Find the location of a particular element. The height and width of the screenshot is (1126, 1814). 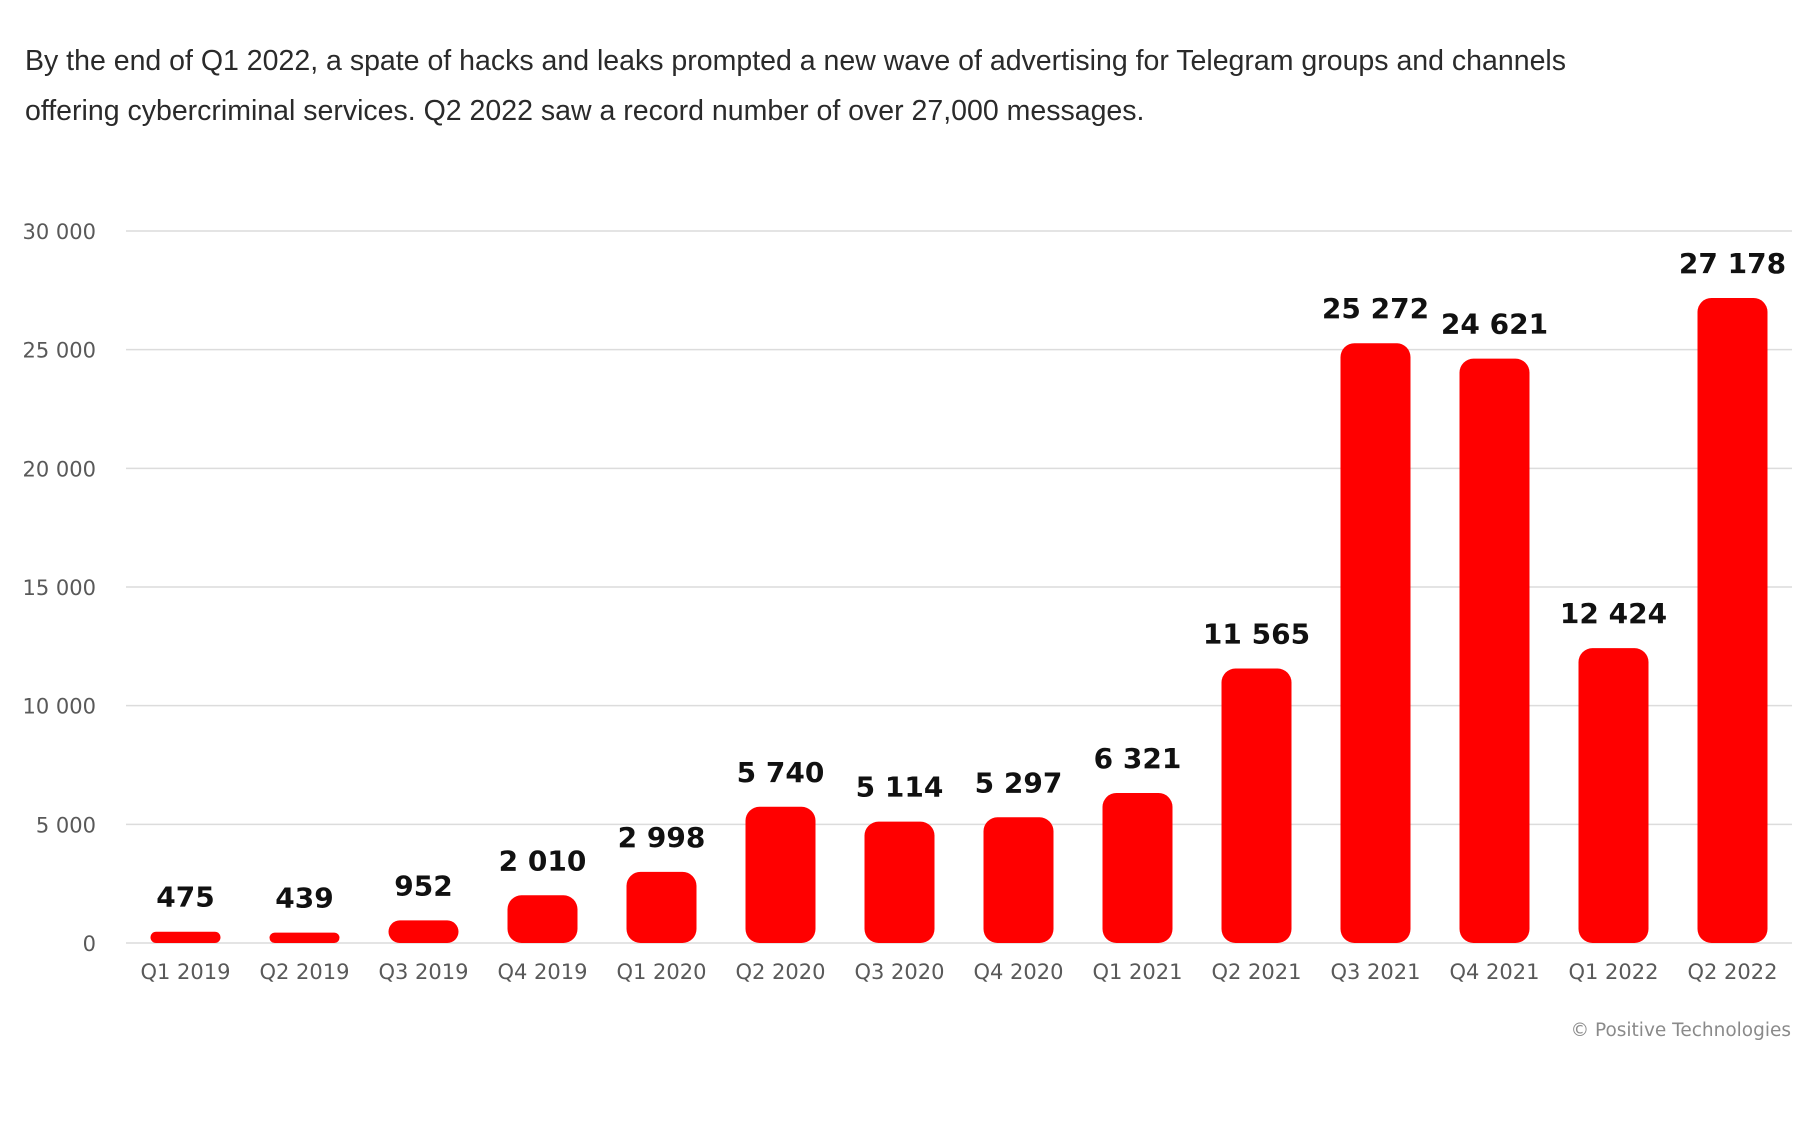

bar-value-label: 439 is located at coordinates (304, 898).